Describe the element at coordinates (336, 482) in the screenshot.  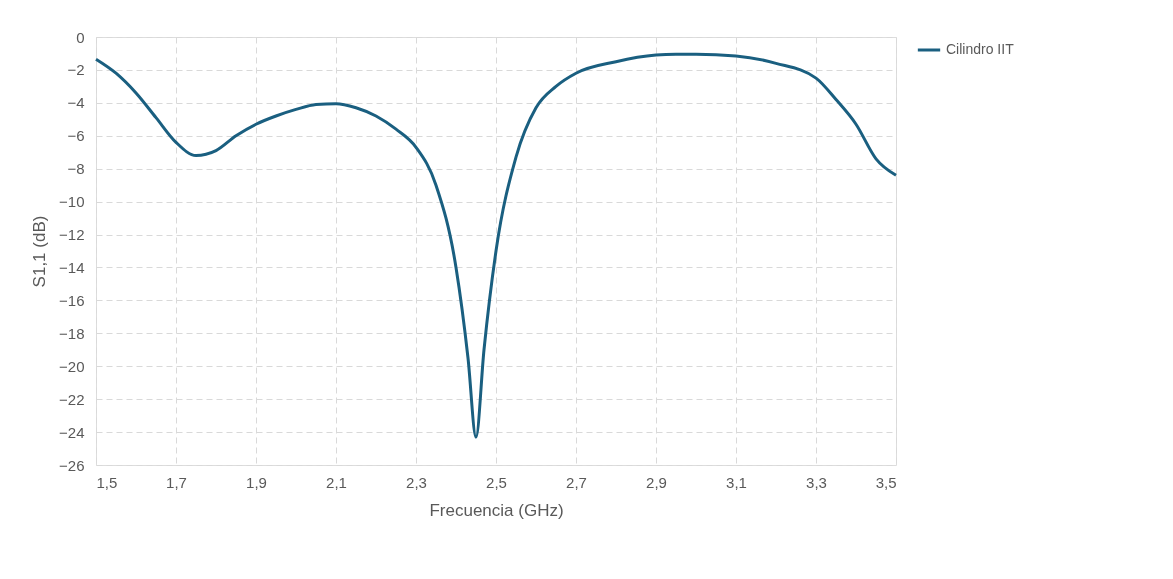
I see `x-tick-label: 2,1` at that location.